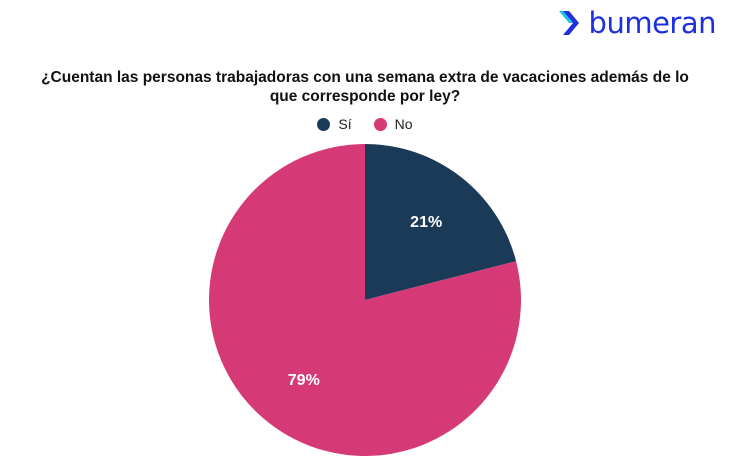 This screenshot has width=730, height=471. I want to click on bumeran-chevron-icon, so click(568, 23).